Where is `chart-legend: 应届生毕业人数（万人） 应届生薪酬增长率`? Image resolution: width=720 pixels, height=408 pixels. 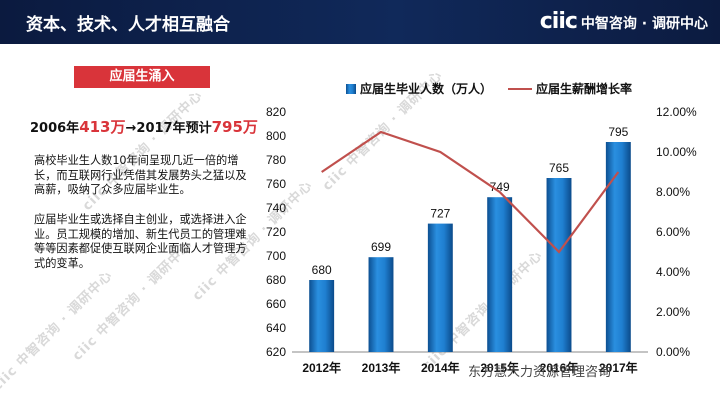 chart-legend: 应届生毕业人数（万人） 应届生薪酬增长率 is located at coordinates (489, 88).